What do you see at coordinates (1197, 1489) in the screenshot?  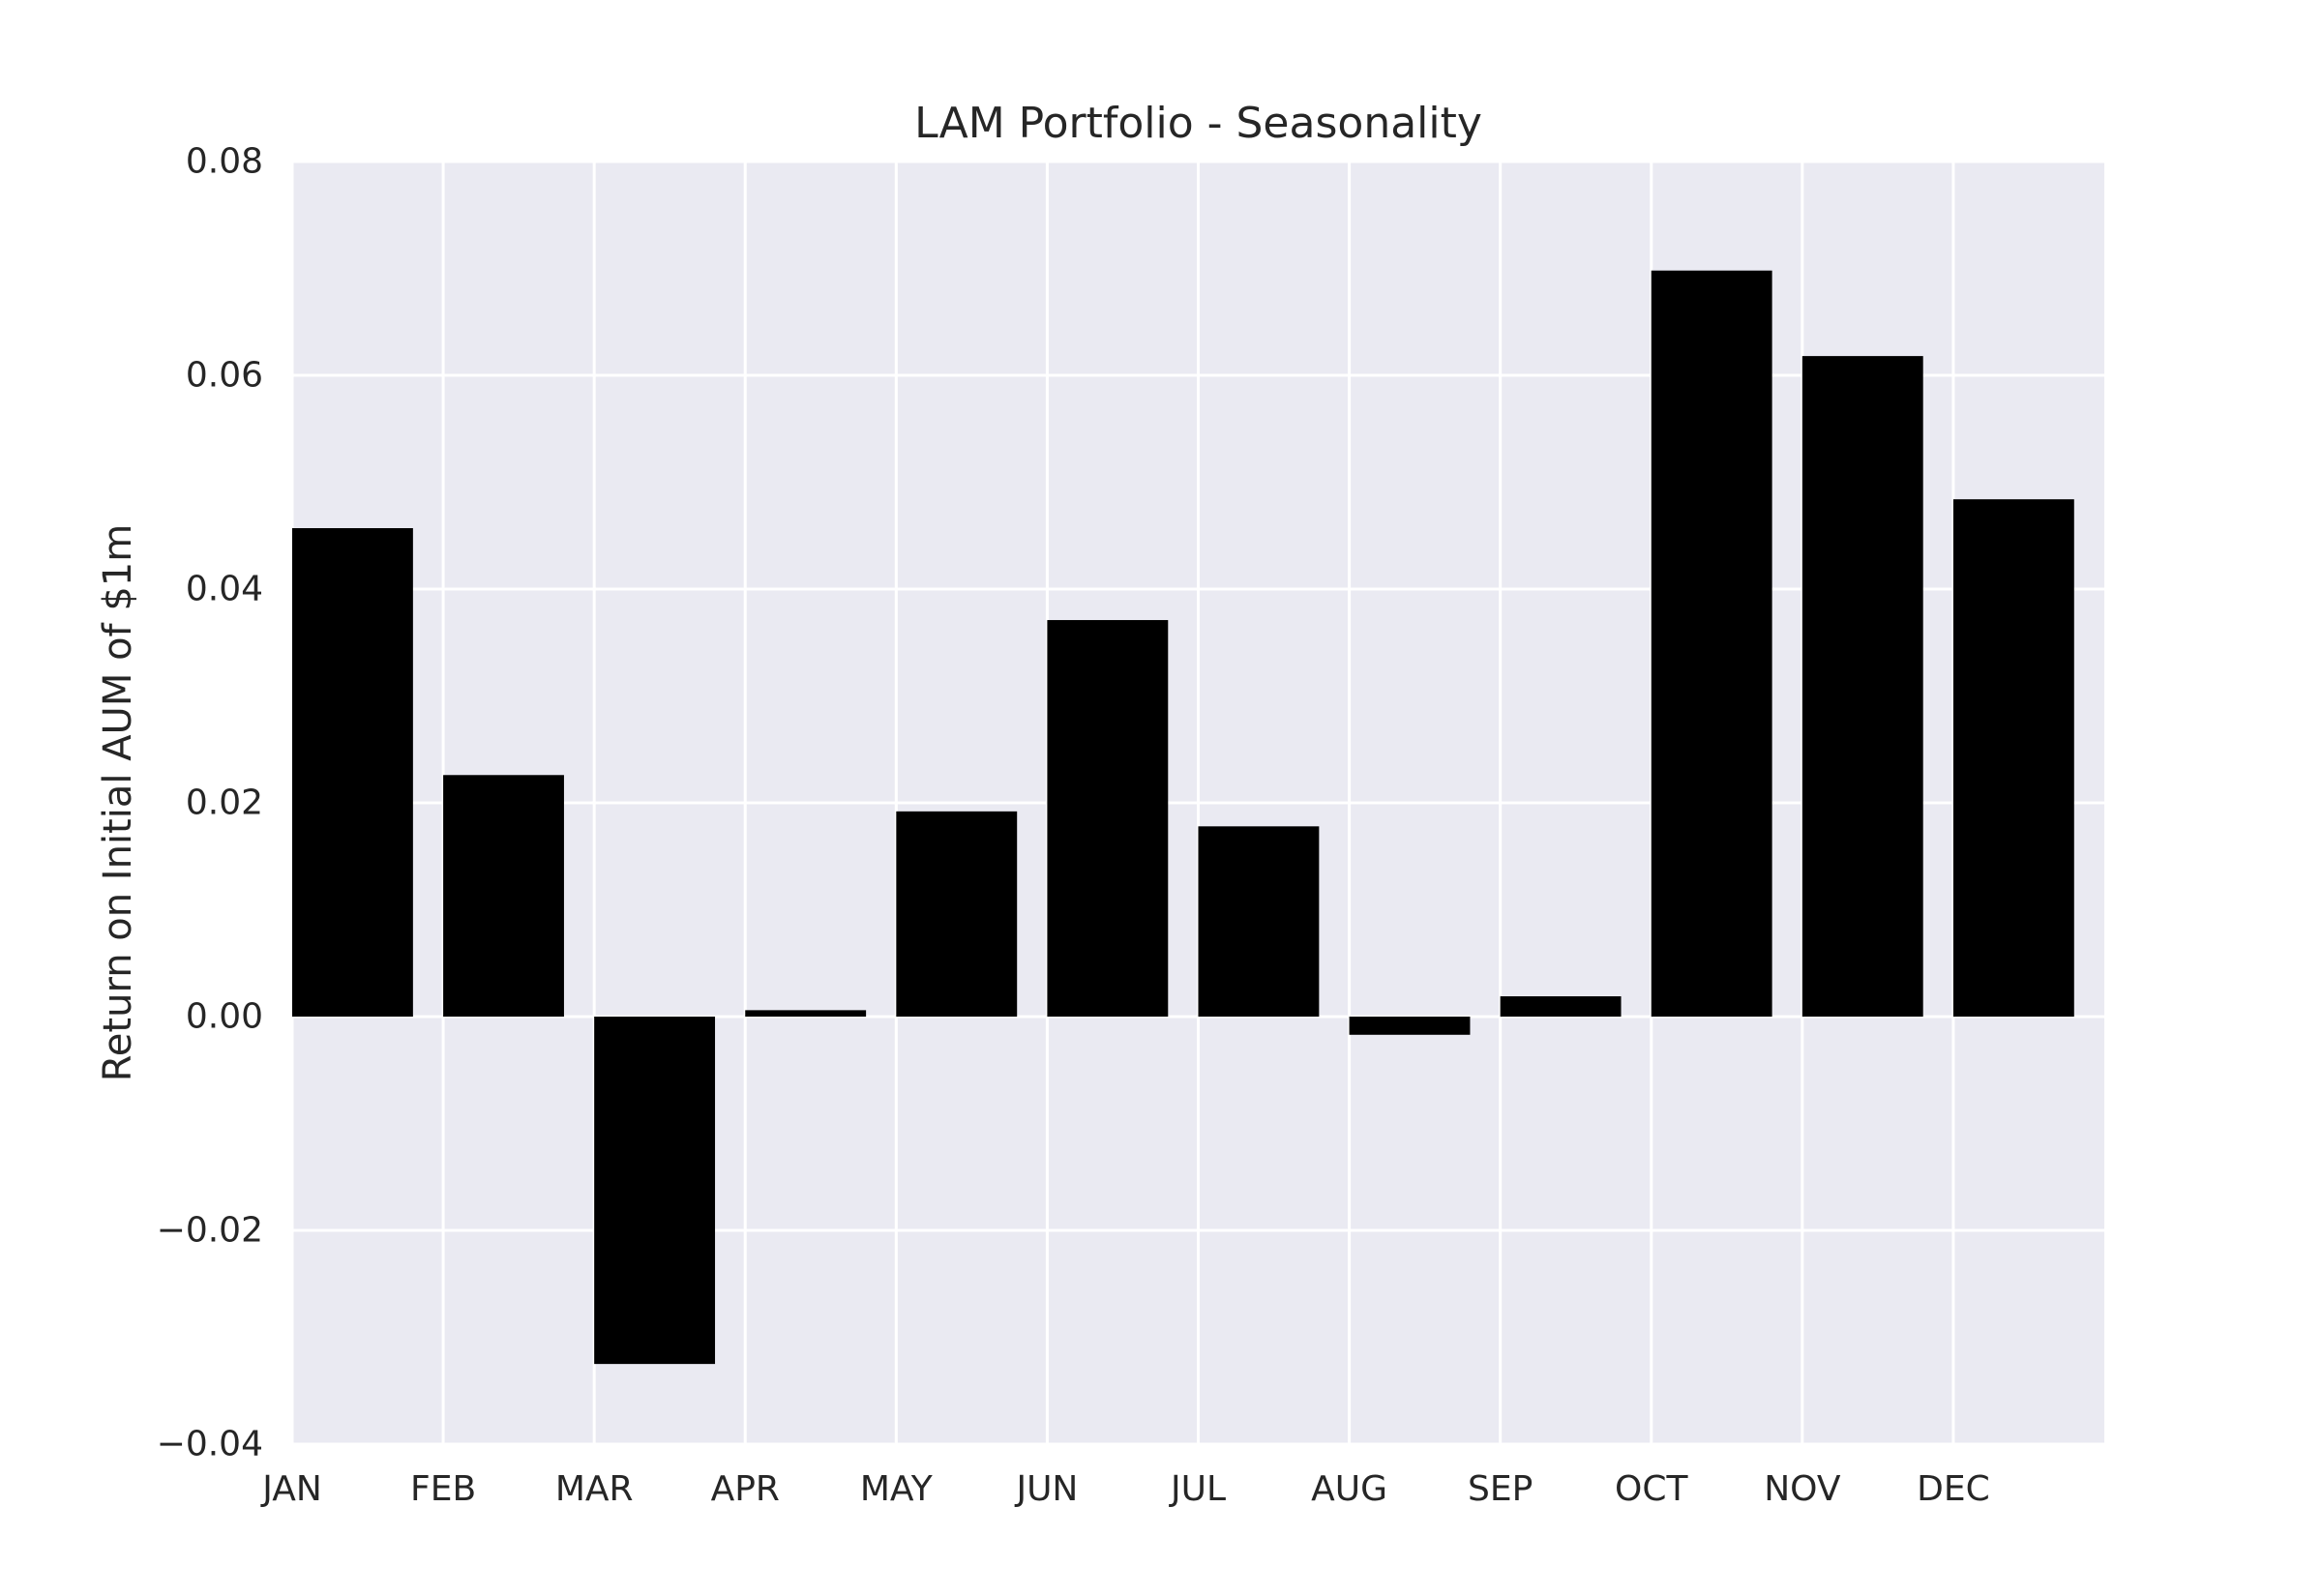 I see `x-tick-label-jul: JUL` at bounding box center [1197, 1489].